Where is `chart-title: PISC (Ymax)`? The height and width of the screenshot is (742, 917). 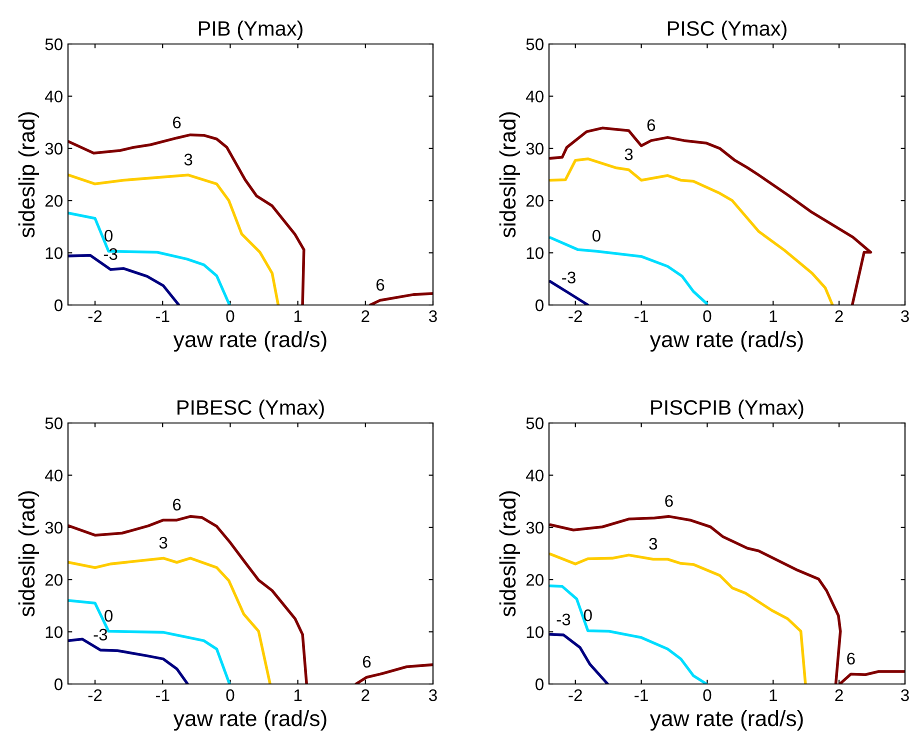
chart-title: PISC (Ymax) is located at coordinates (727, 30).